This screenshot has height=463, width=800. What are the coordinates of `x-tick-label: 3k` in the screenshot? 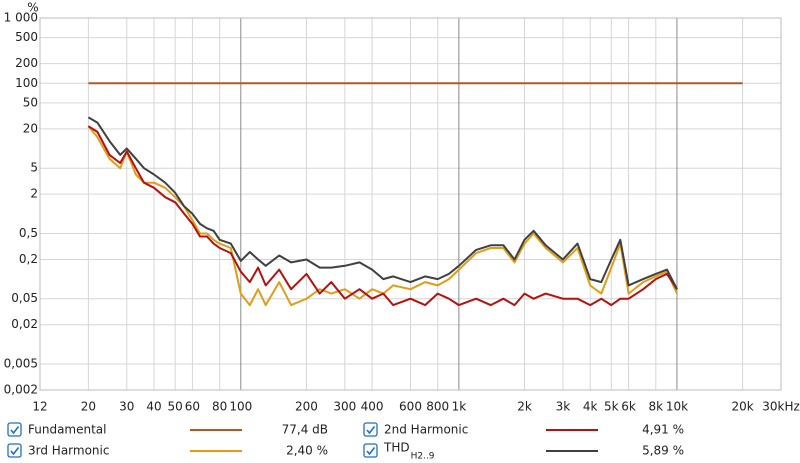 It's located at (563, 407).